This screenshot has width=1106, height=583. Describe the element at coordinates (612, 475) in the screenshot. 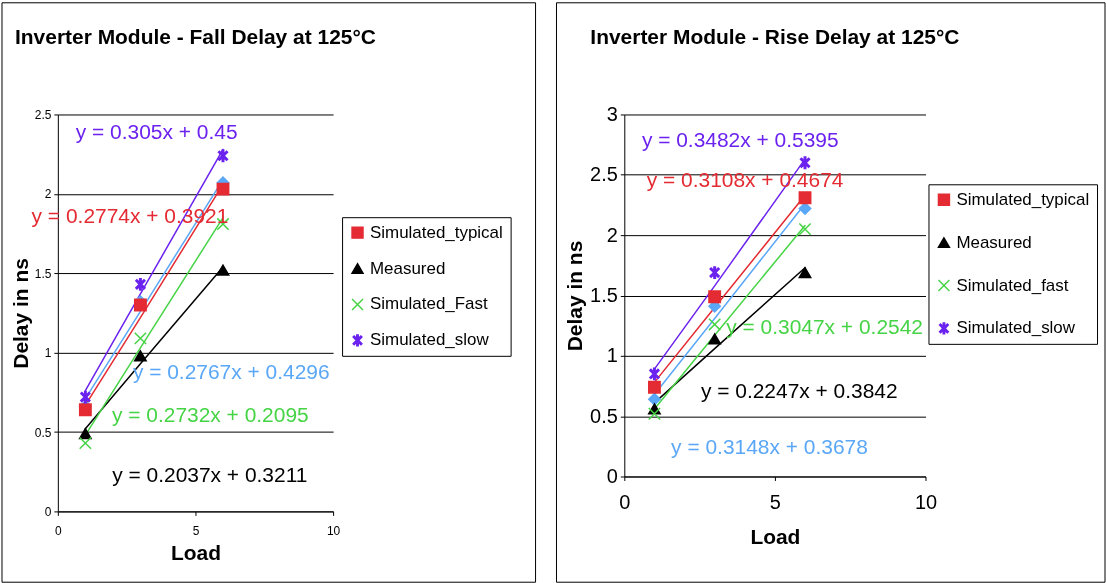

I see `y-tick-label: 0` at that location.